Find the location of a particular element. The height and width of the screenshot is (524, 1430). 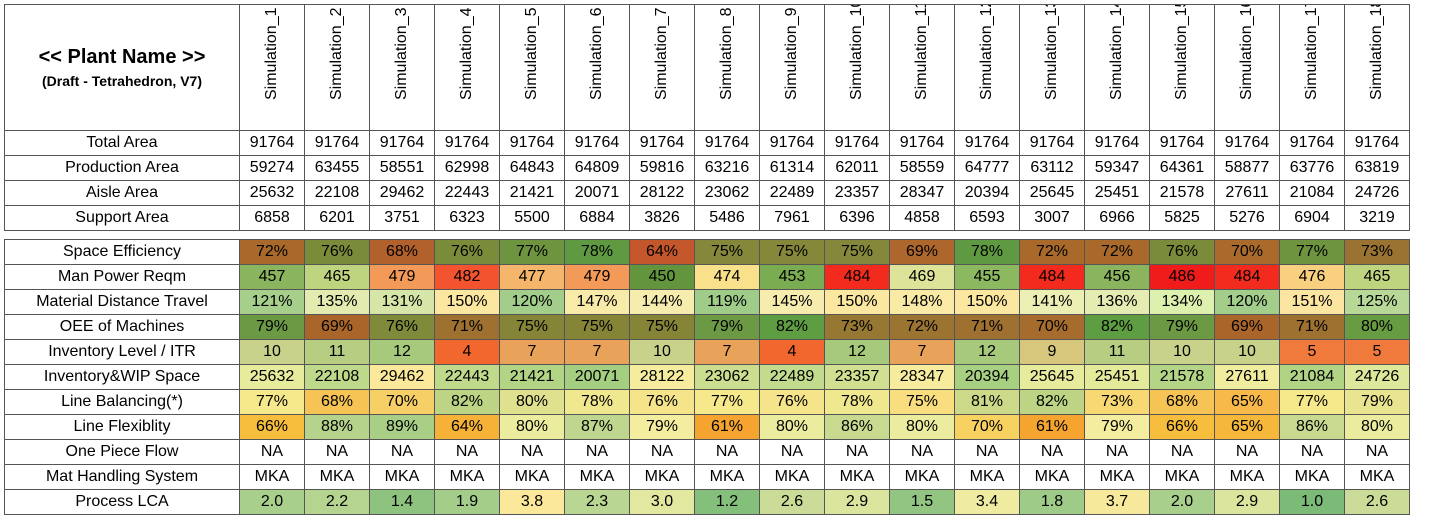

simulation-header-label: Simulation_4 is located at coordinates (466, 54).